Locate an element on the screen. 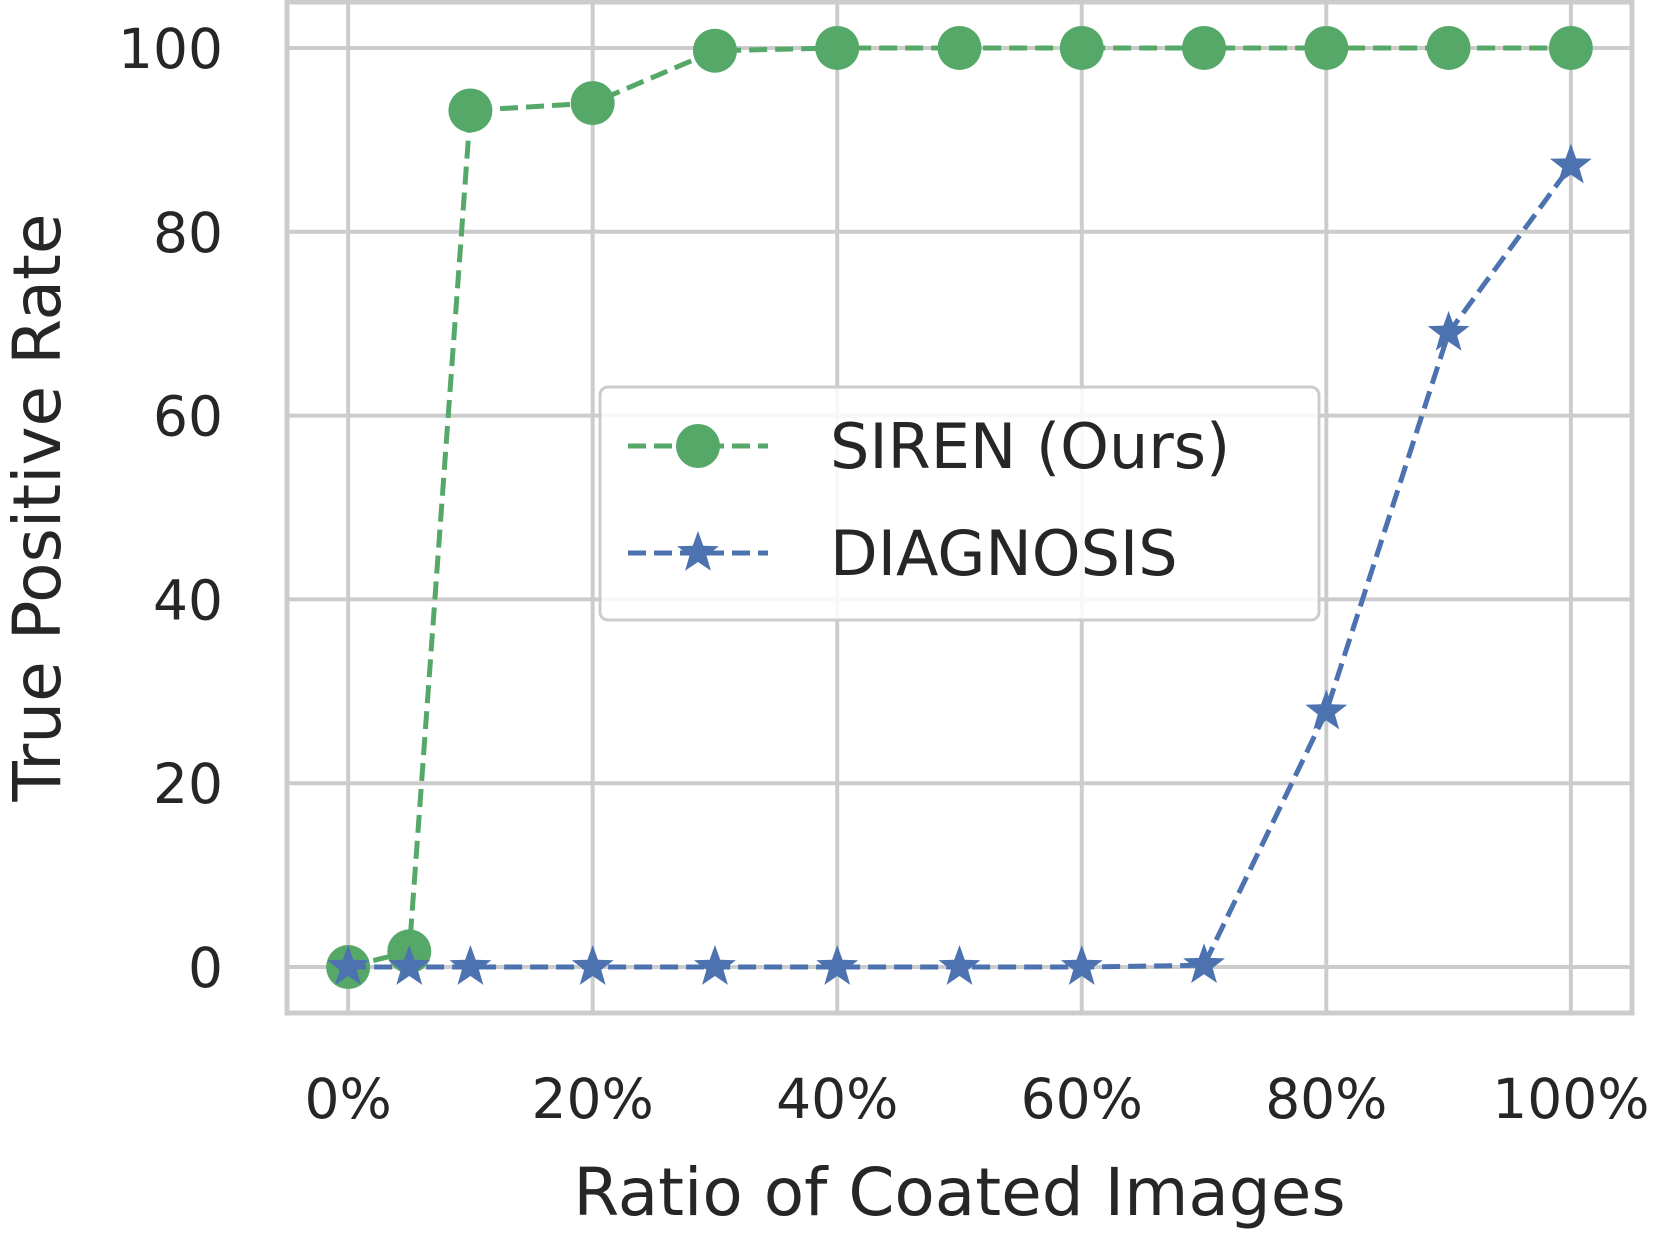 The width and height of the screenshot is (1661, 1234). legend-entry-siren-ours: SIREN (Ours) is located at coordinates (929, 446).